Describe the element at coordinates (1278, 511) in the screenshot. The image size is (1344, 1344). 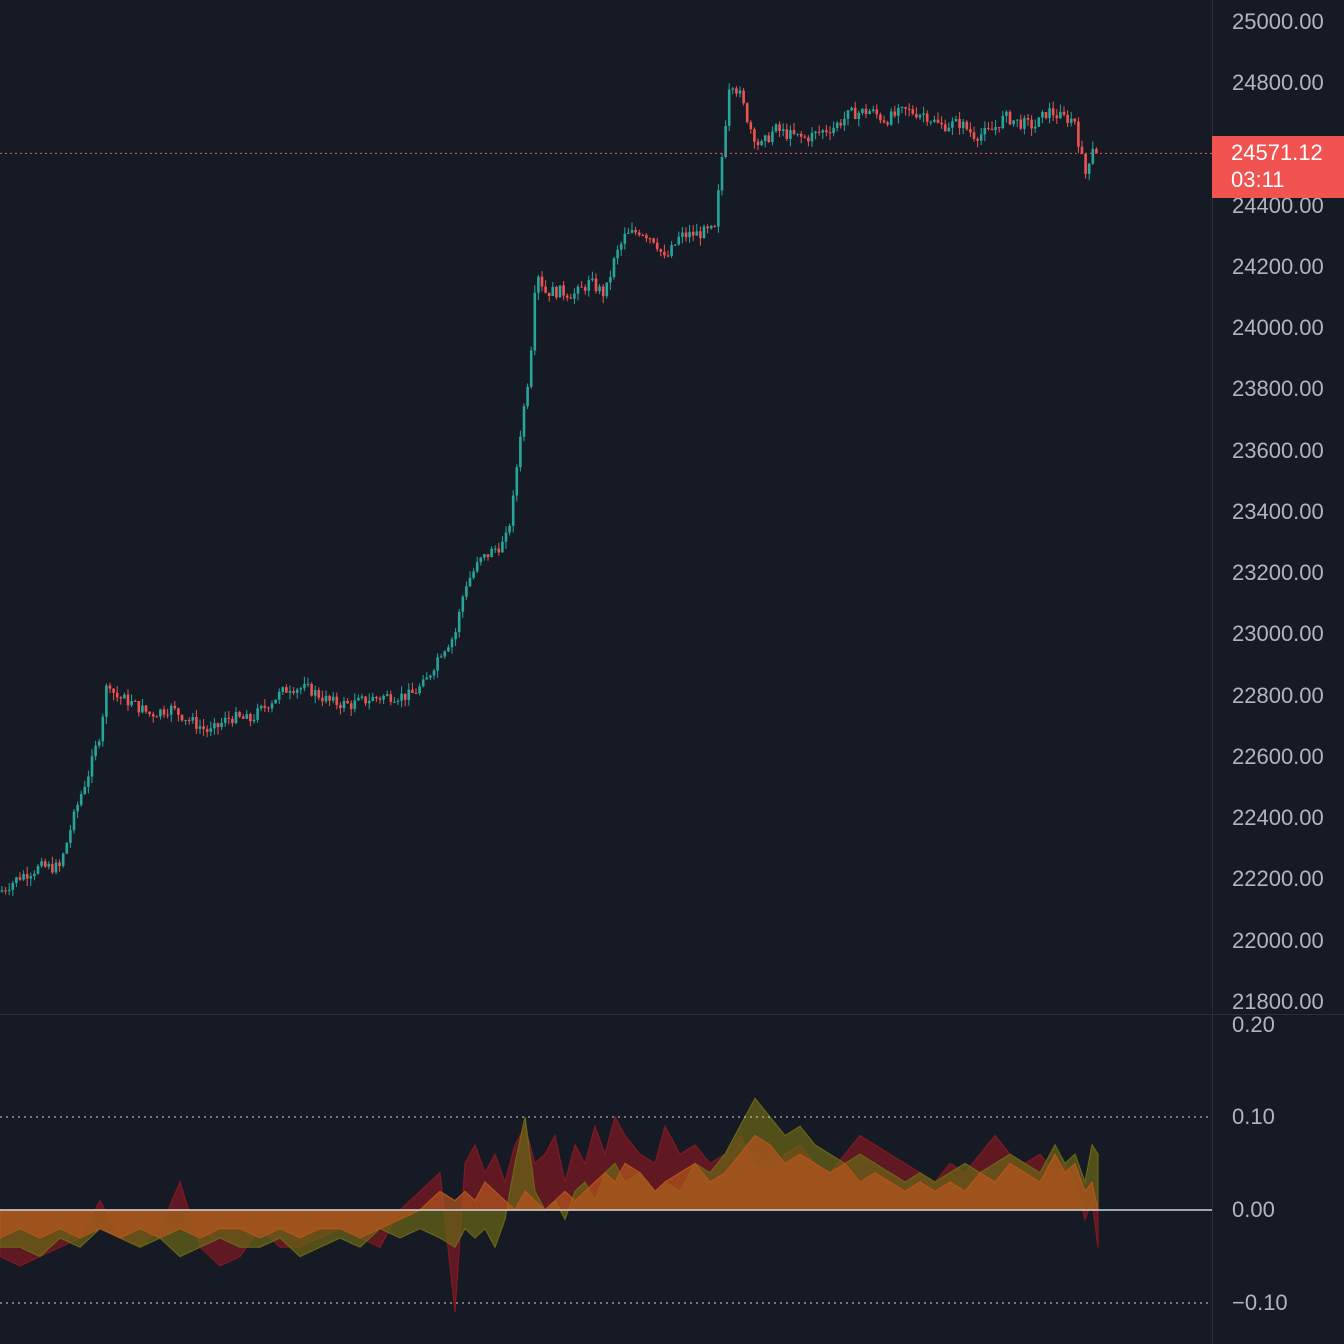
I see `axis-tick-label: 23400.00` at that location.